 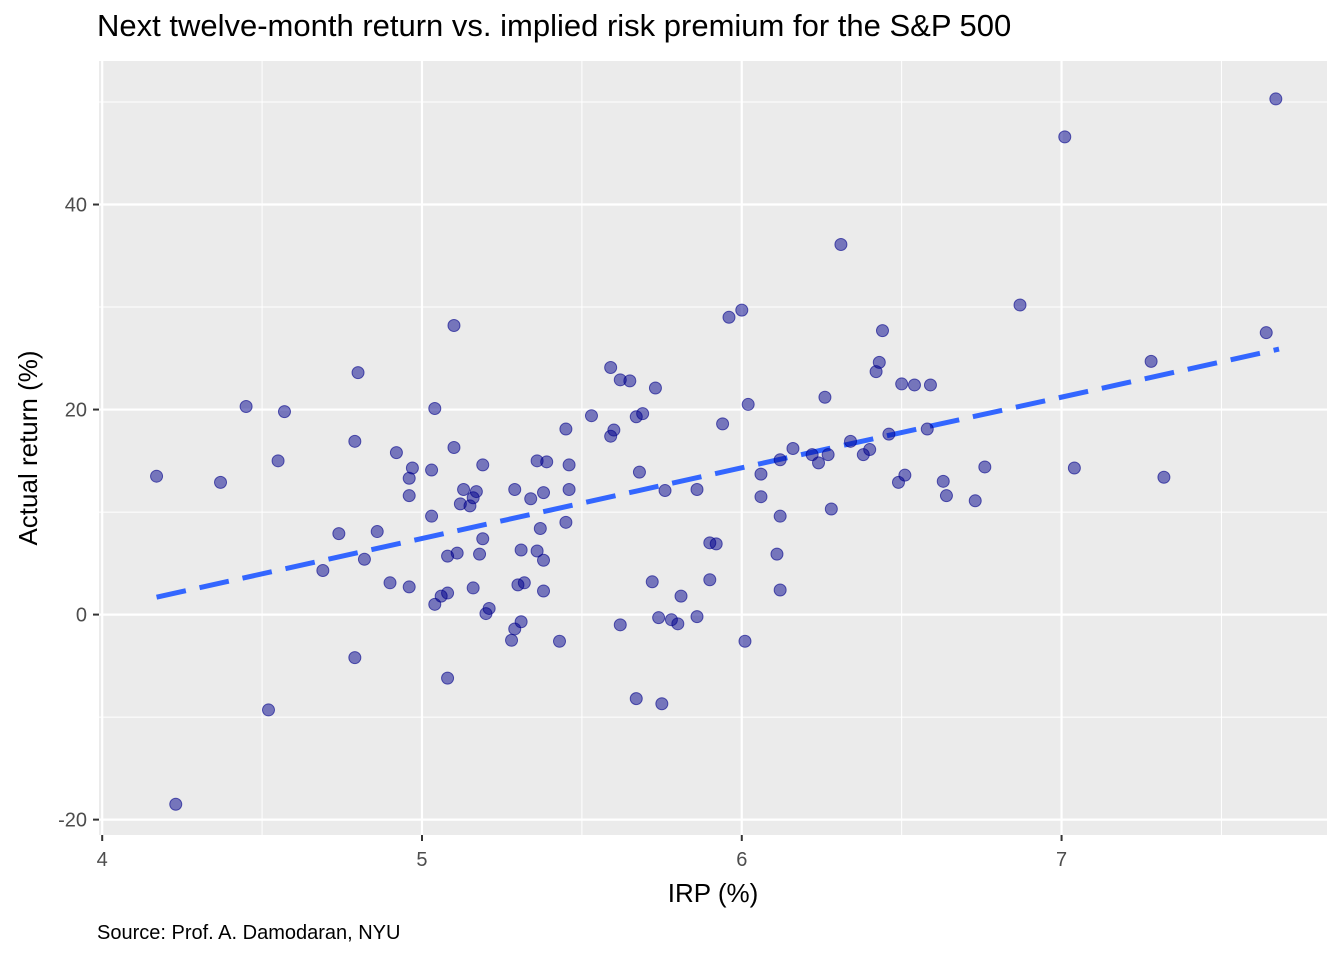 I want to click on y-tick-label: 40, so click(x=76, y=206).